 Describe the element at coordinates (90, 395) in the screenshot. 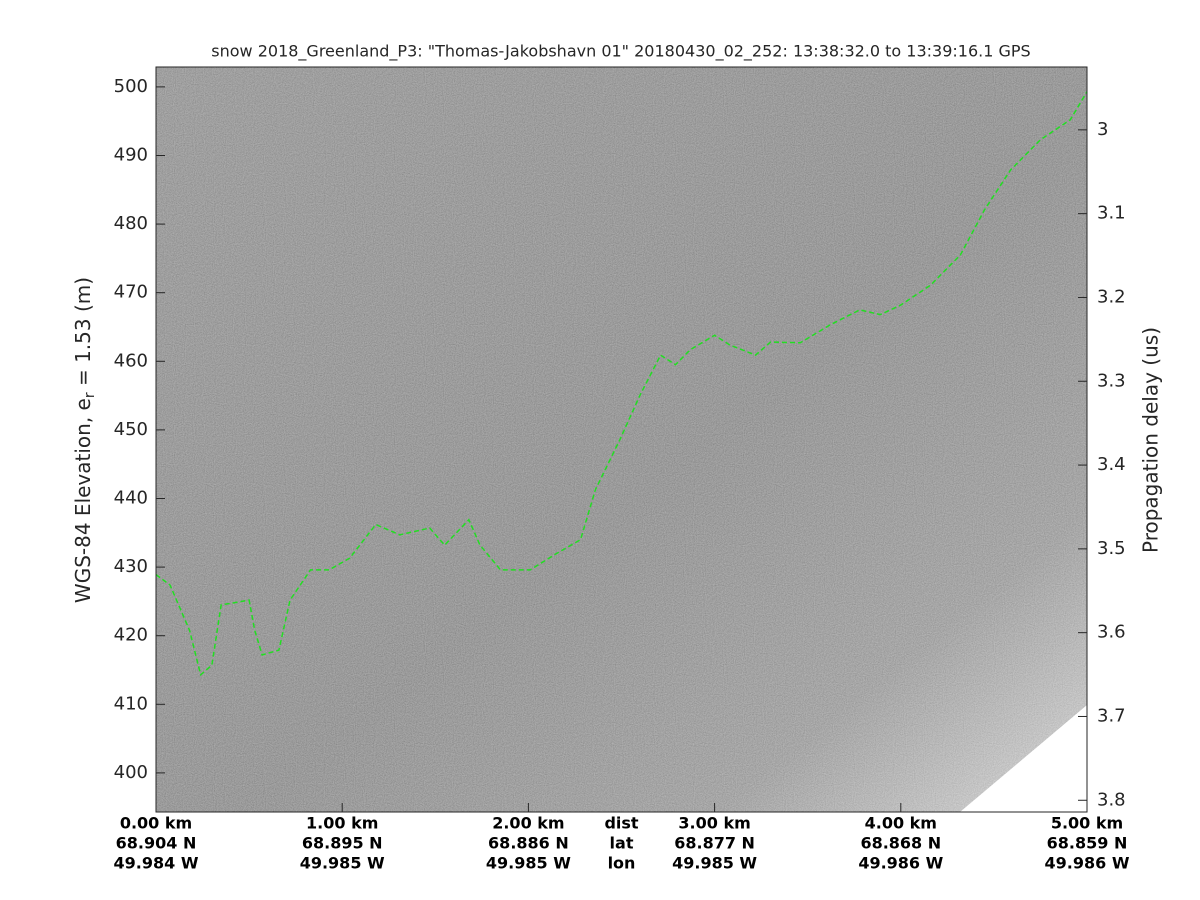

I see `y-label-part: r` at that location.